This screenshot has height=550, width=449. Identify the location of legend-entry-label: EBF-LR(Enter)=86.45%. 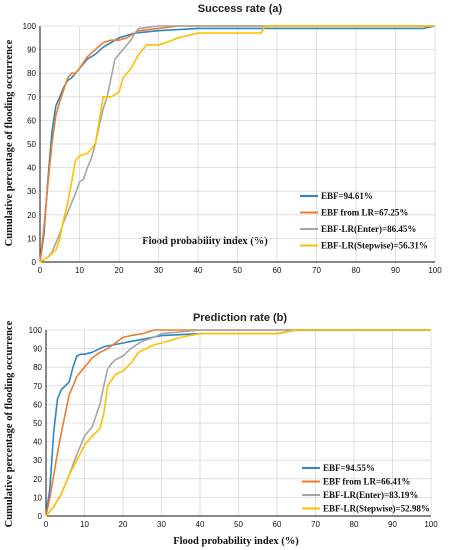
(368, 229).